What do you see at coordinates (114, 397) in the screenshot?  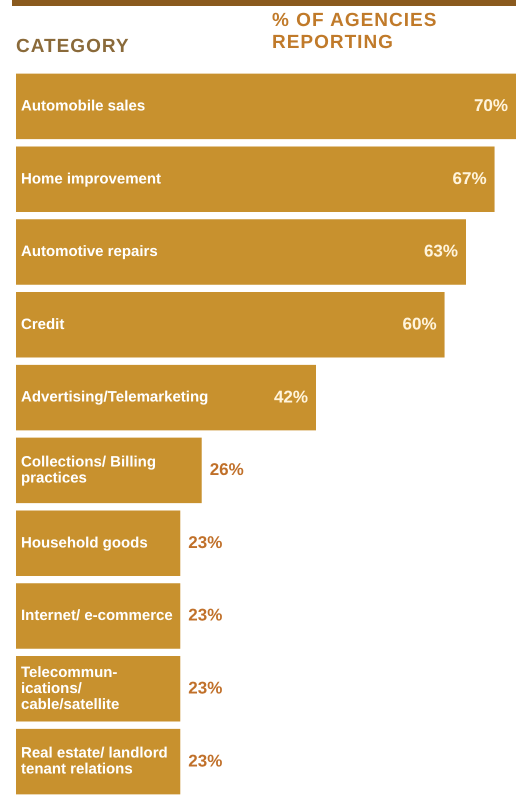 I see `y-tick-label: Advertising/Telemarketing` at bounding box center [114, 397].